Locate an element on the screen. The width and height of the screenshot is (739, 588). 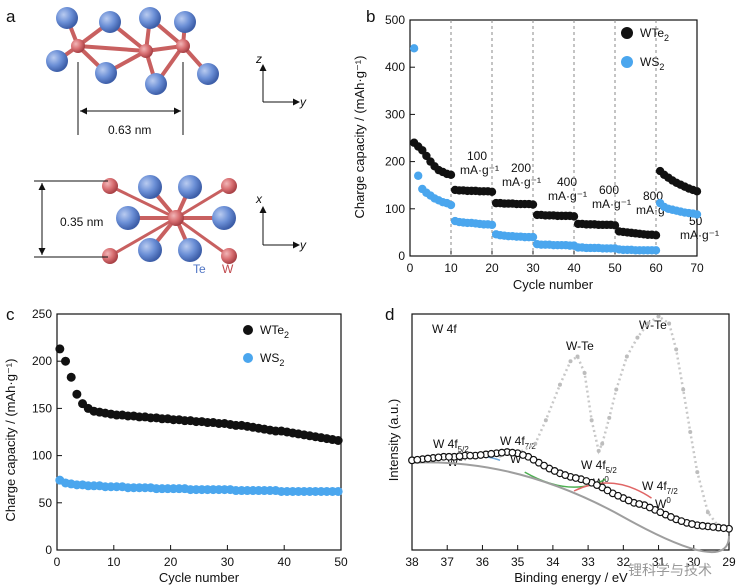
b-xtick-label-20: 20 is located at coordinates (492, 268).